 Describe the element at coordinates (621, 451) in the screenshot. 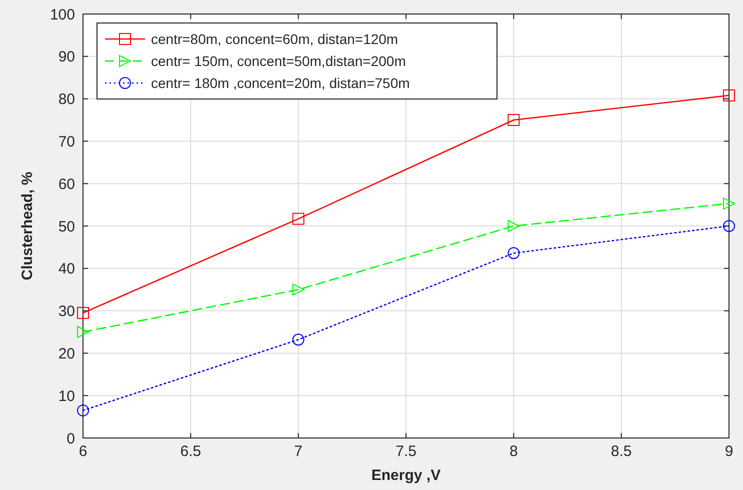

I see `x-tick-label: 8.5` at that location.